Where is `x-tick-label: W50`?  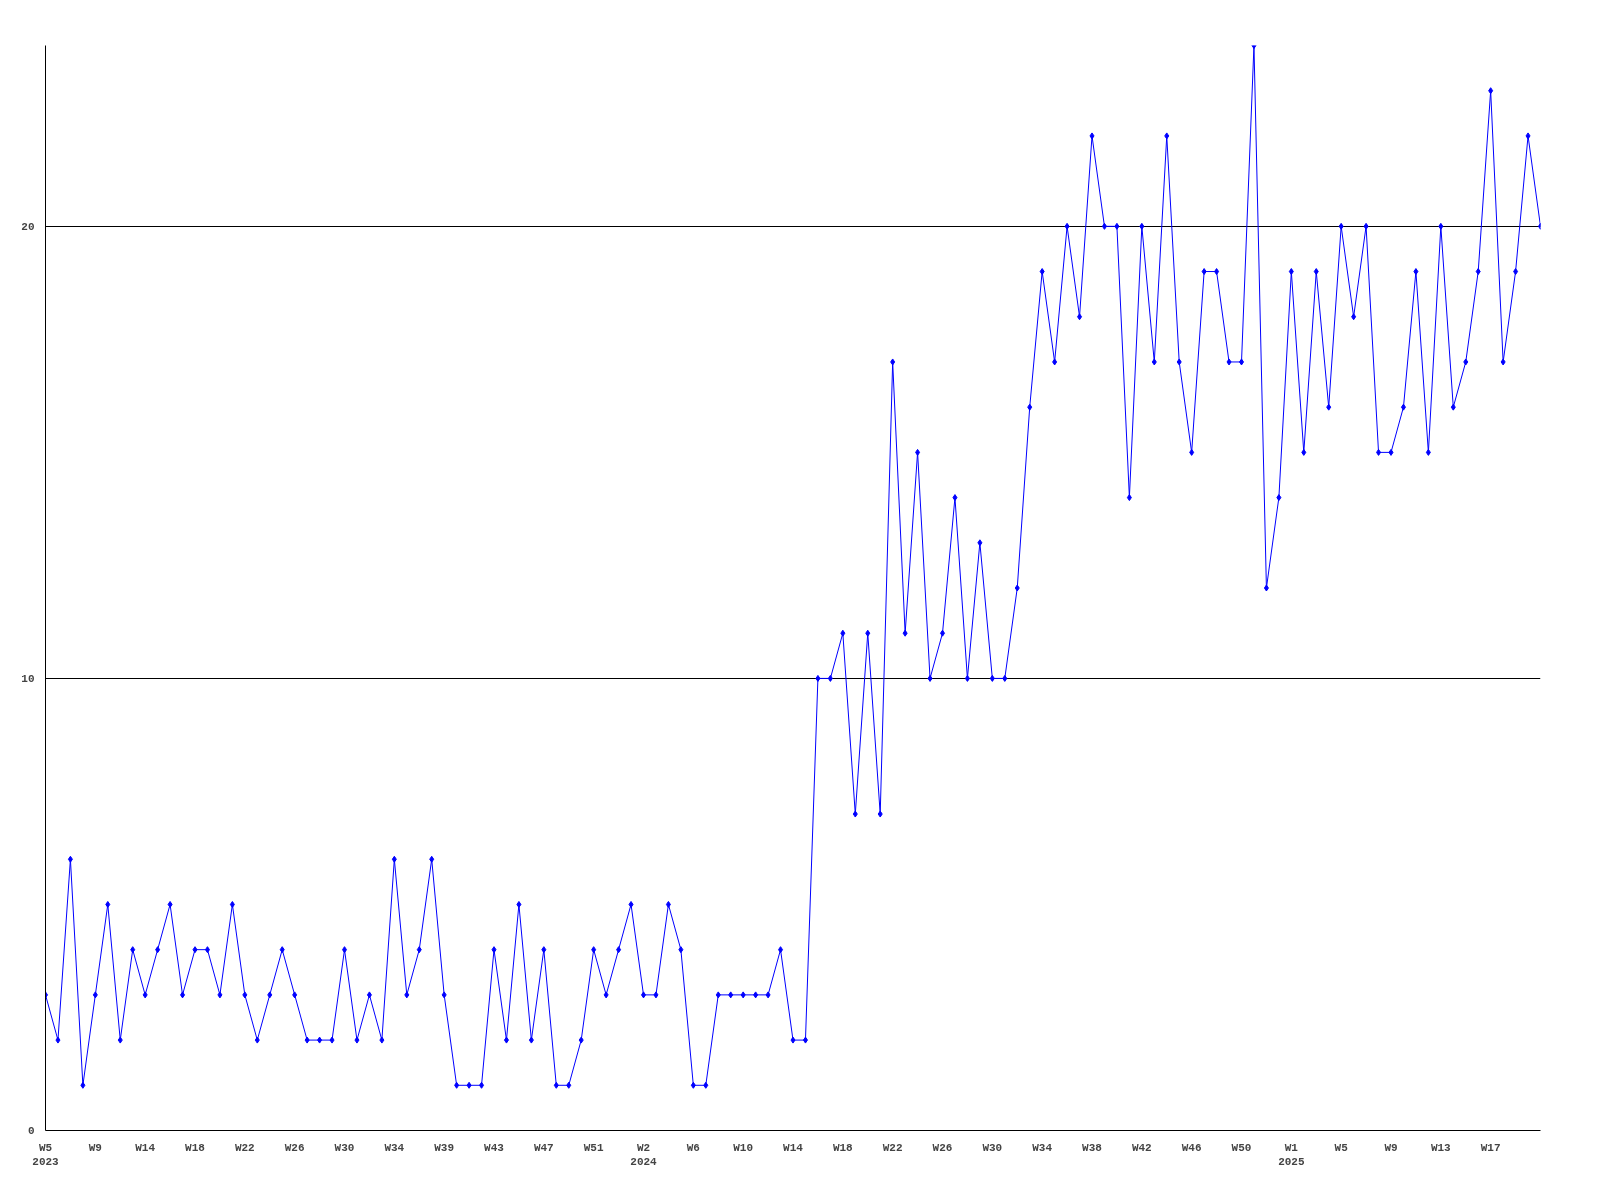 x-tick-label: W50 is located at coordinates (1241, 1147).